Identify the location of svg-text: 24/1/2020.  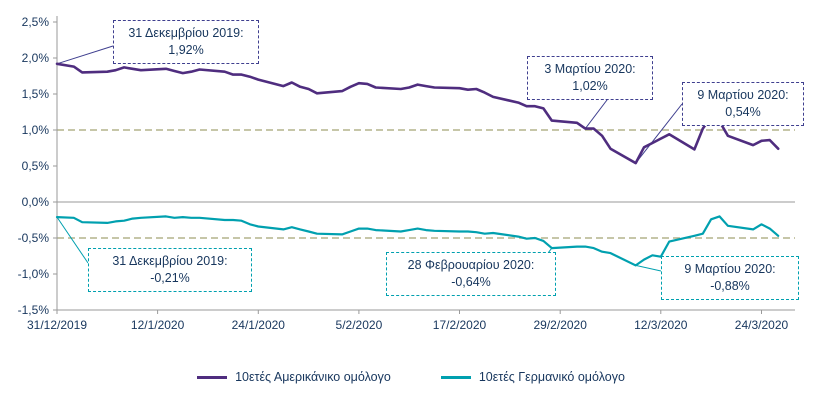
(259, 325).